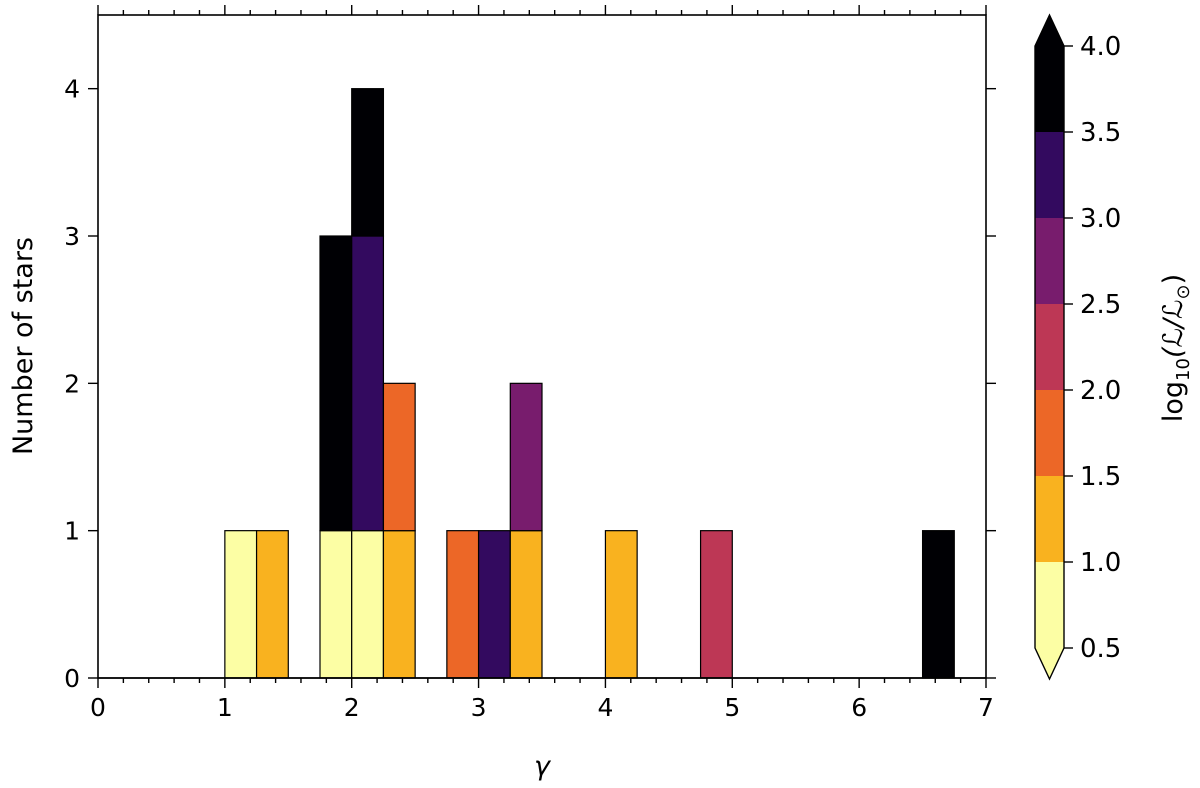  I want to click on x-tick-label: 4, so click(605, 707).